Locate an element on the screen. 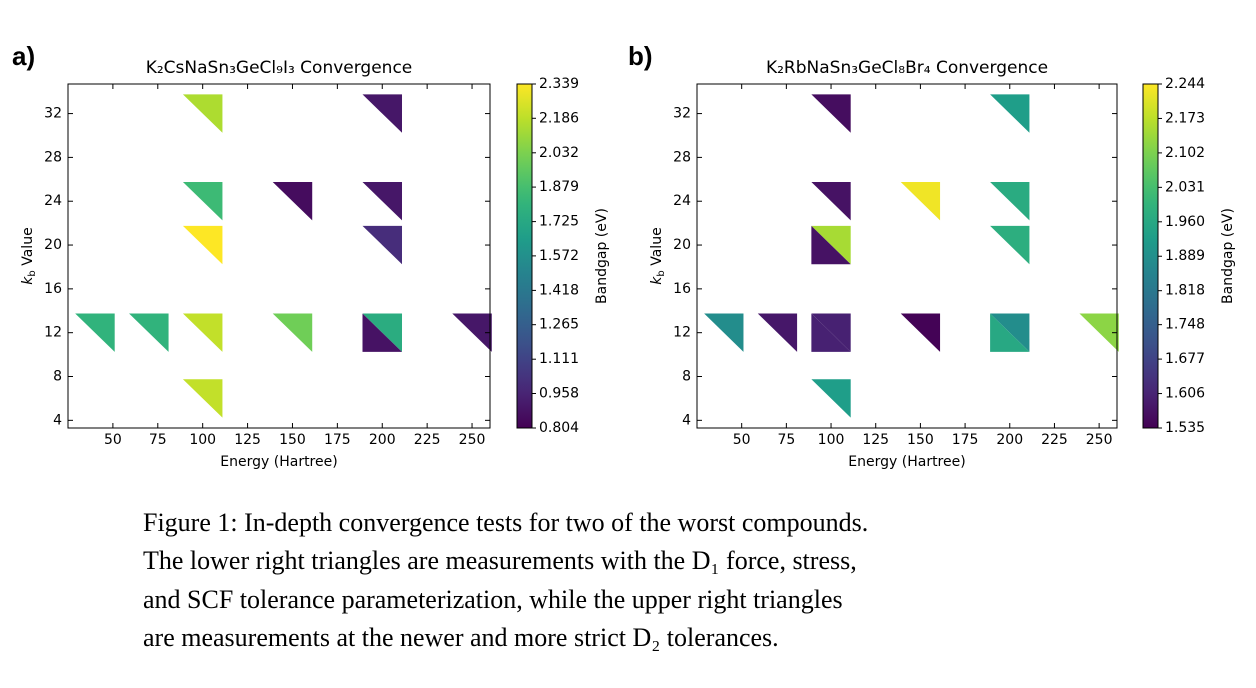  panel-label: b) is located at coordinates (640, 56).